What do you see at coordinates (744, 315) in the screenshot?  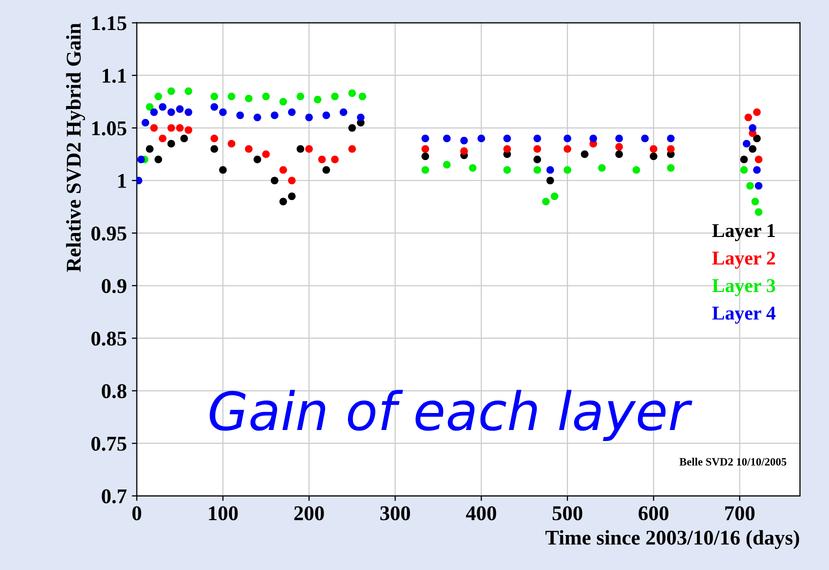 I see `text: Layer 4` at bounding box center [744, 315].